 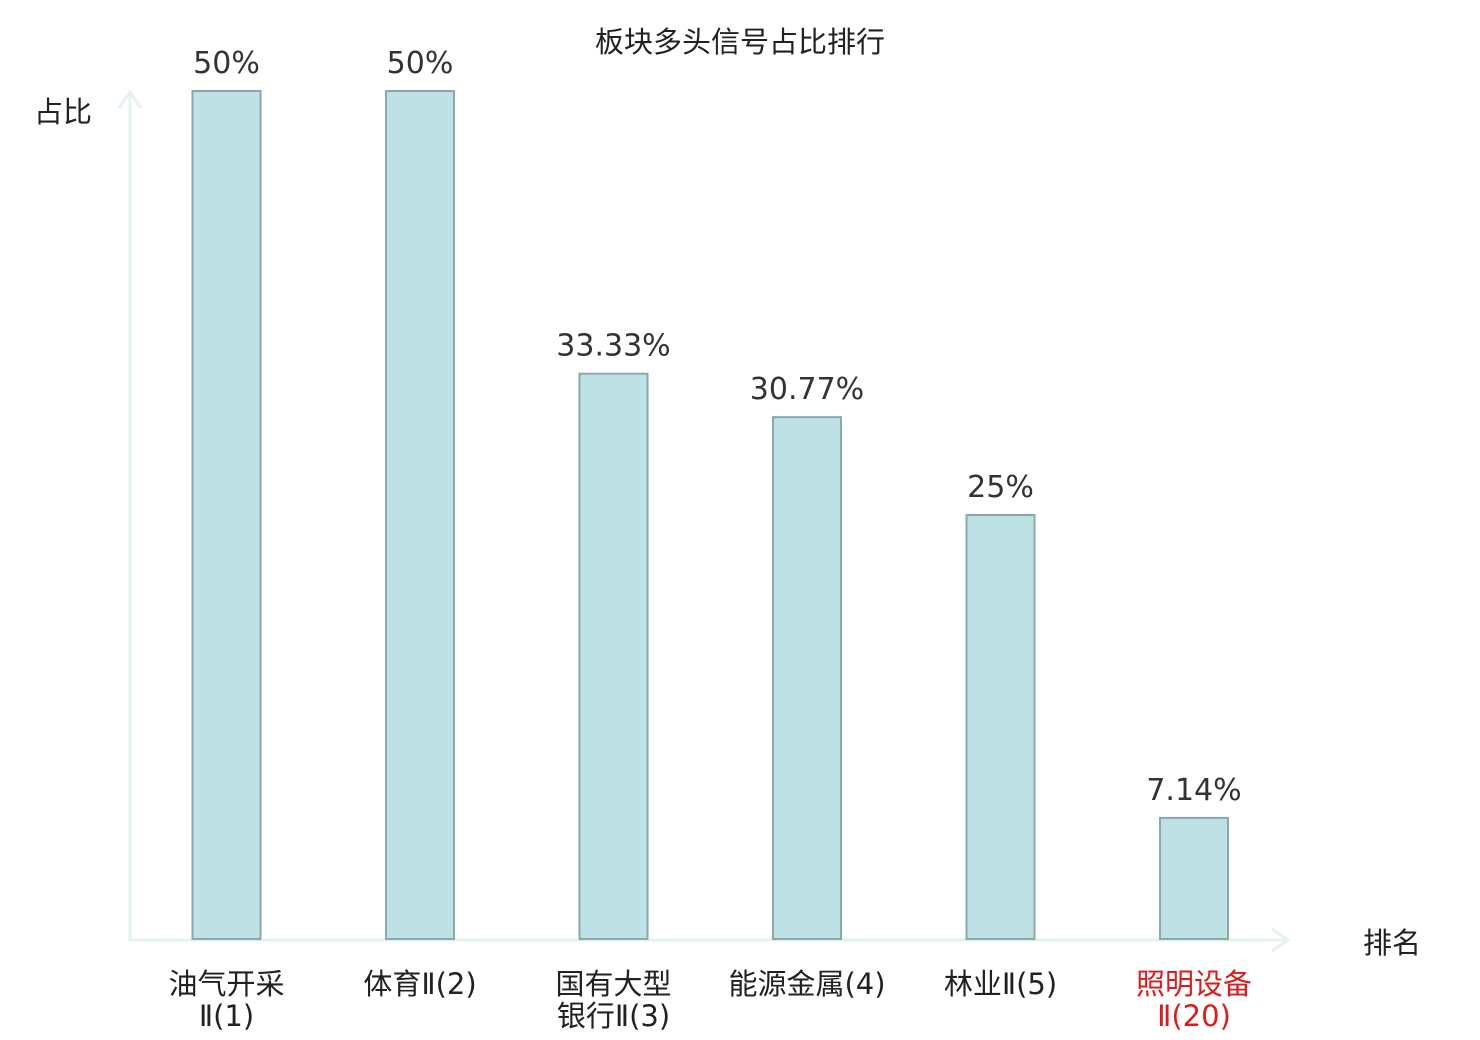 What do you see at coordinates (1194, 984) in the screenshot?
I see `category-label-line1: 照明设备` at bounding box center [1194, 984].